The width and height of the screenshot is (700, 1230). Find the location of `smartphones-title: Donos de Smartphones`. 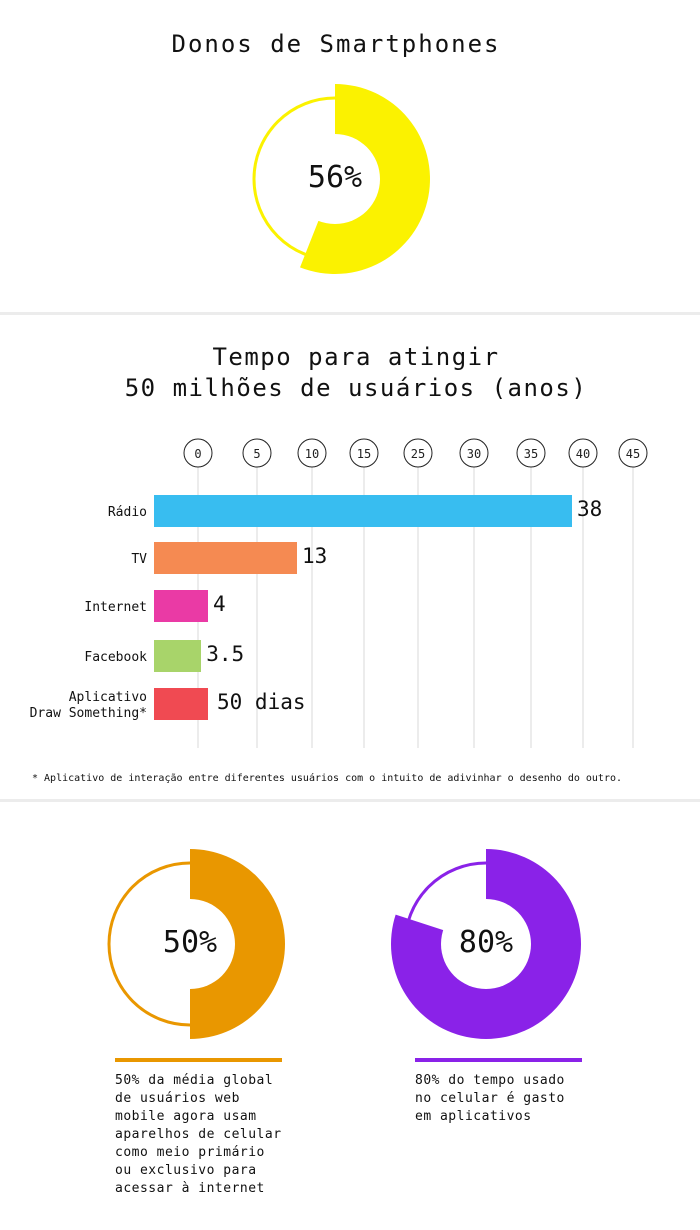

smartphones-title: Donos de Smartphones is located at coordinates (336, 44).